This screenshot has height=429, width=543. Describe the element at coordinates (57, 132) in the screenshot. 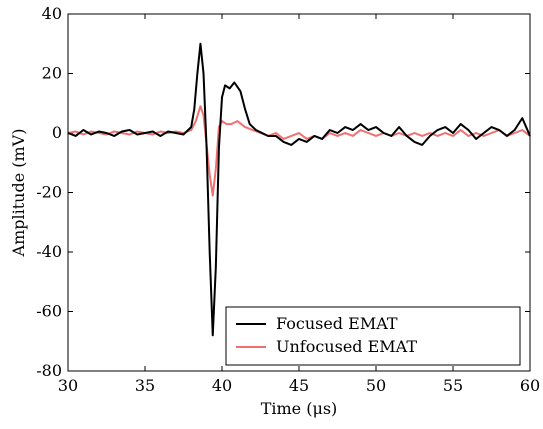

I see `y-tick-label: 0` at that location.